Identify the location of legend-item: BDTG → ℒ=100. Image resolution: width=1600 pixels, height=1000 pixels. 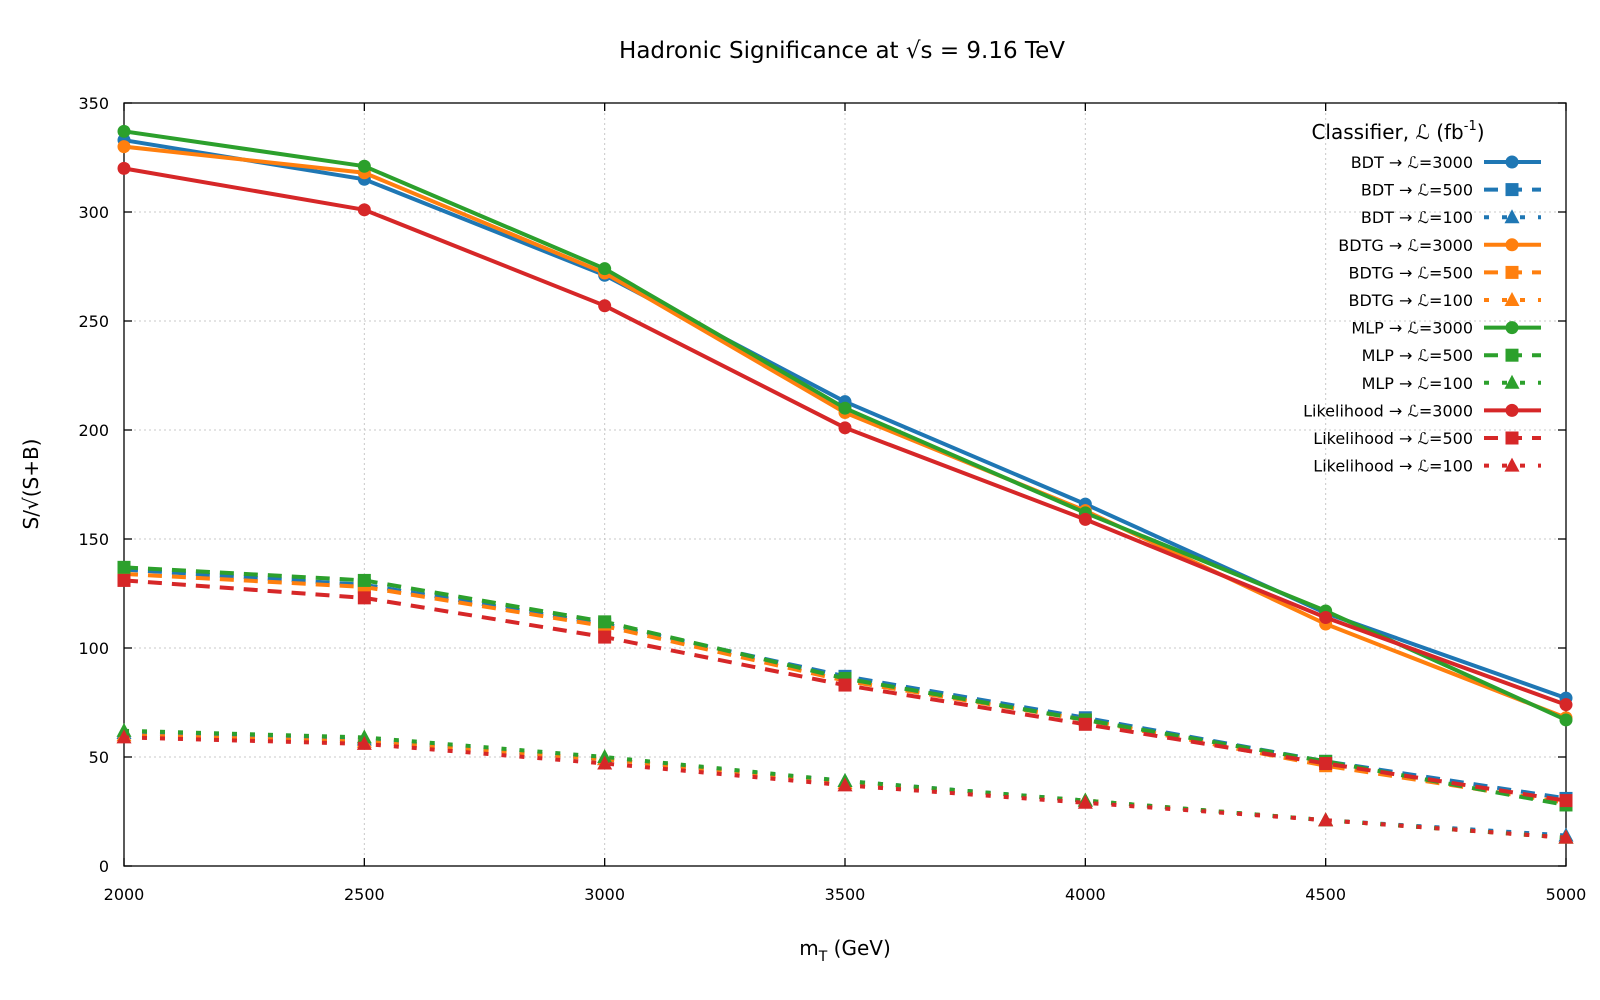
(1444, 300).